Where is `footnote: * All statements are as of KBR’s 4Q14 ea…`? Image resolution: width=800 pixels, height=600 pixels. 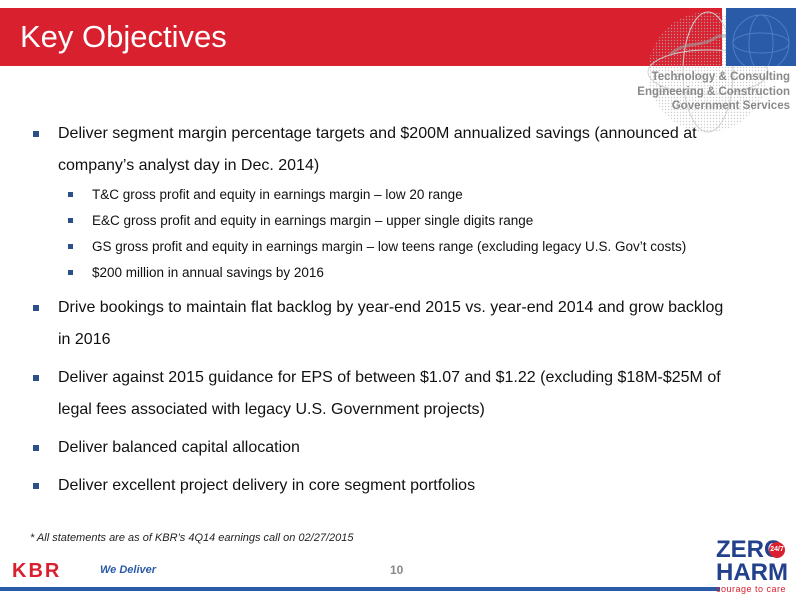 footnote: * All statements are as of KBR’s 4Q14 ea… is located at coordinates (192, 538).